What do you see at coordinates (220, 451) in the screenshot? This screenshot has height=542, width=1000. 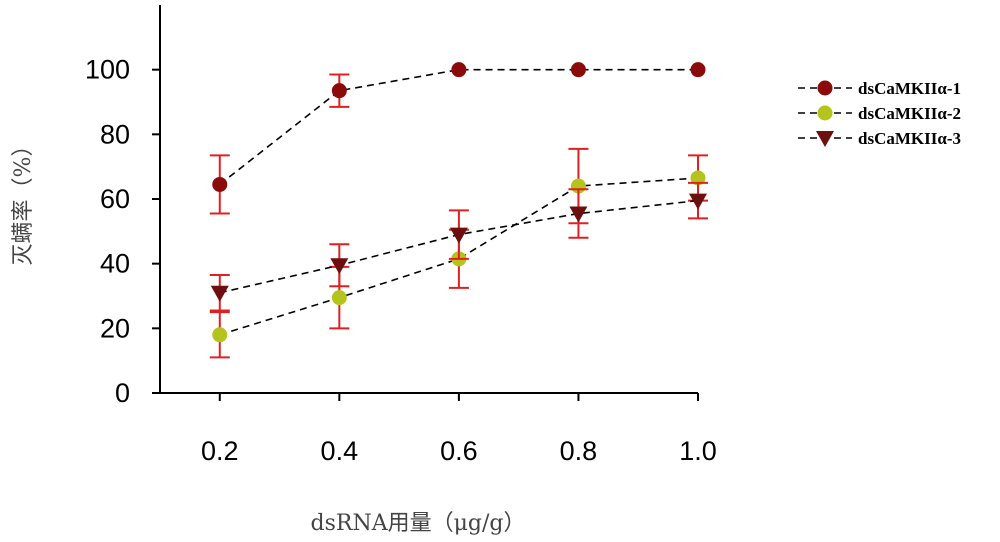 I see `x-tick-label: 0.2` at bounding box center [220, 451].